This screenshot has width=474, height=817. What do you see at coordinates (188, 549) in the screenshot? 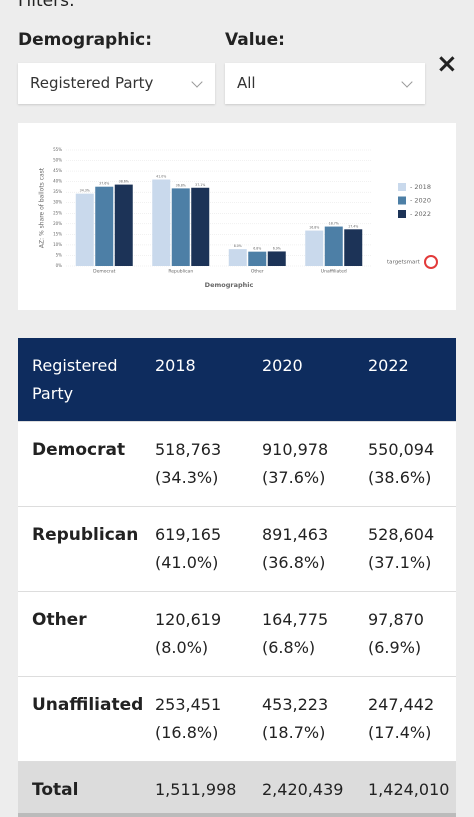
I see `value-cell: 619,165 (41.0%)` at bounding box center [188, 549].